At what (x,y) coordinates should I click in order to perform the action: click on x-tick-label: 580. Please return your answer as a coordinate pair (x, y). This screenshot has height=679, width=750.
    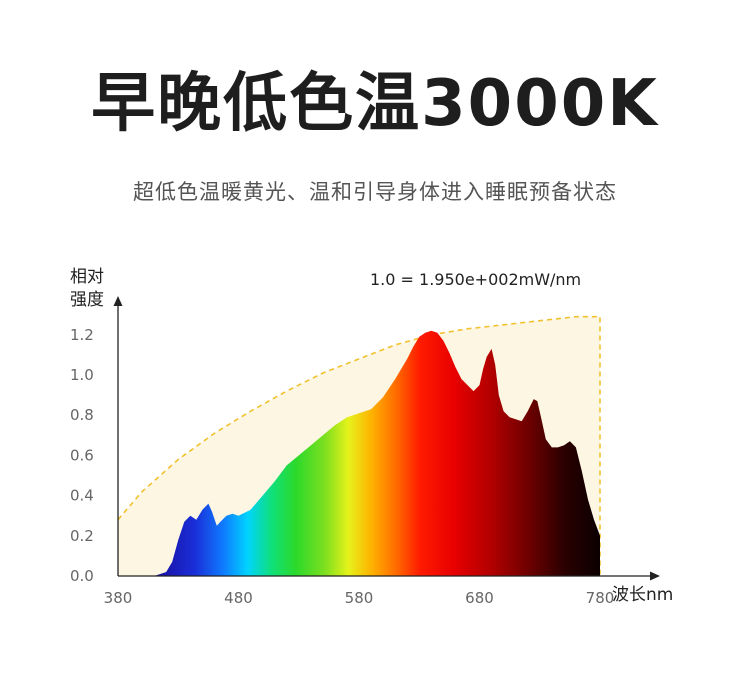
    Looking at the image, I should click on (359, 598).